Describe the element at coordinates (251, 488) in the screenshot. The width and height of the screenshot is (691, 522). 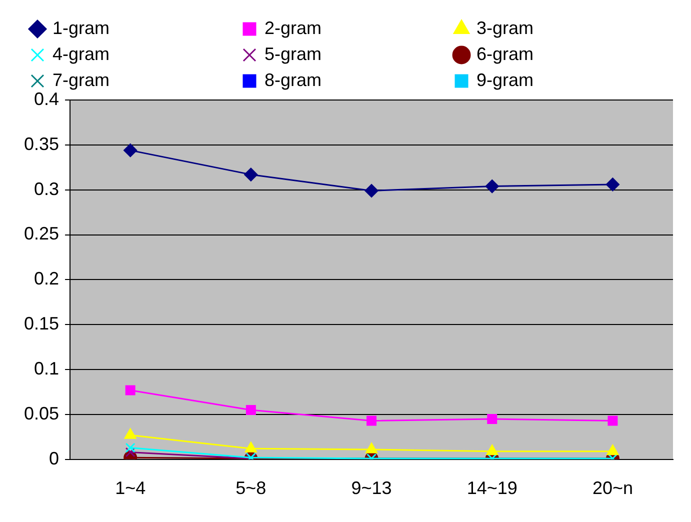
I see `x-tick-label: 5~8` at that location.